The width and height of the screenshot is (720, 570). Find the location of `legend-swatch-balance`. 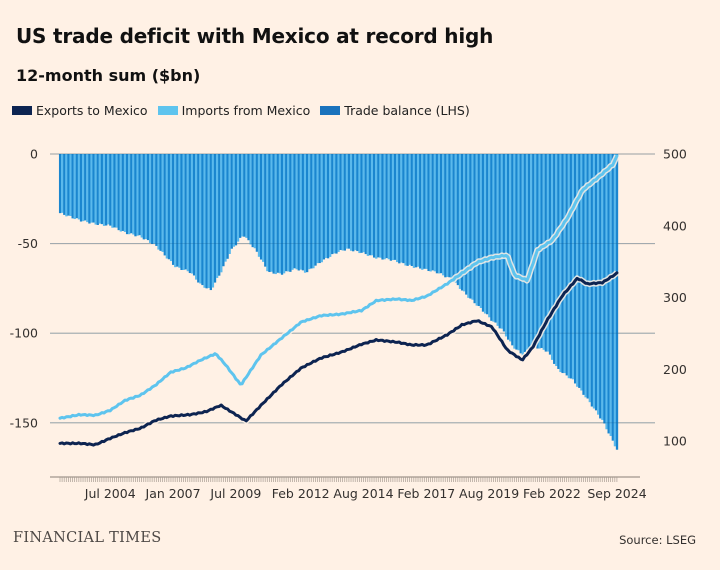

legend-swatch-balance is located at coordinates (330, 110).